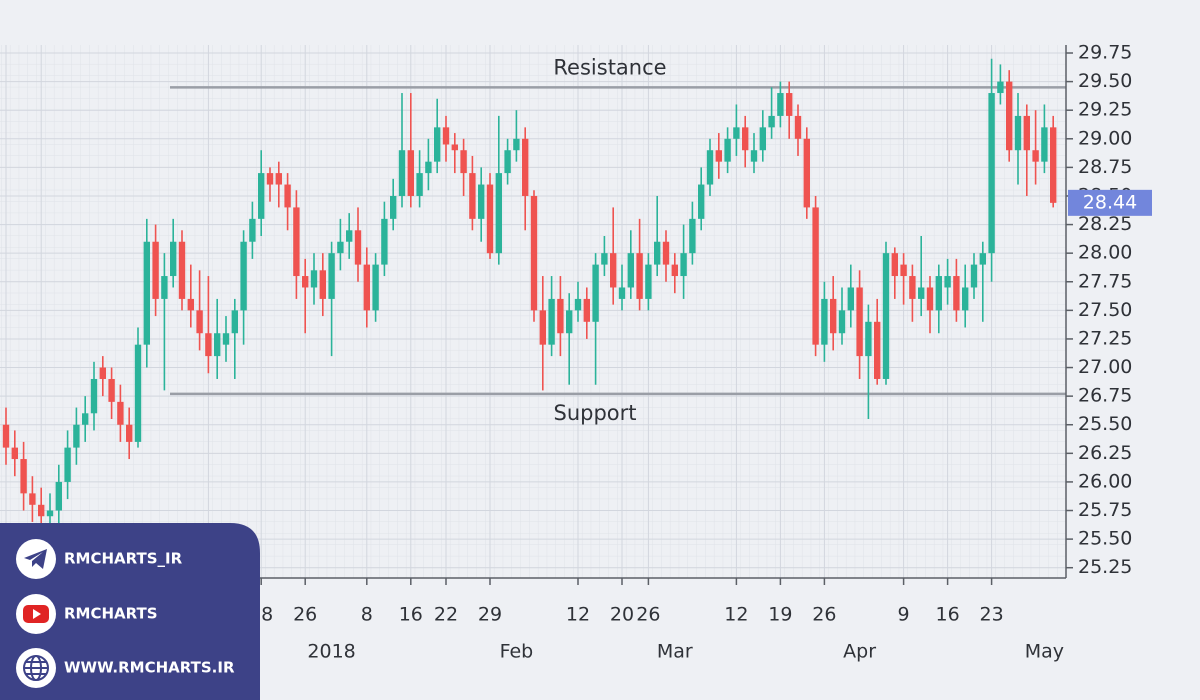 Image resolution: width=1200 pixels, height=700 pixels. Describe the element at coordinates (1105, 481) in the screenshot. I see `y-tick-label: 26.00` at that location.